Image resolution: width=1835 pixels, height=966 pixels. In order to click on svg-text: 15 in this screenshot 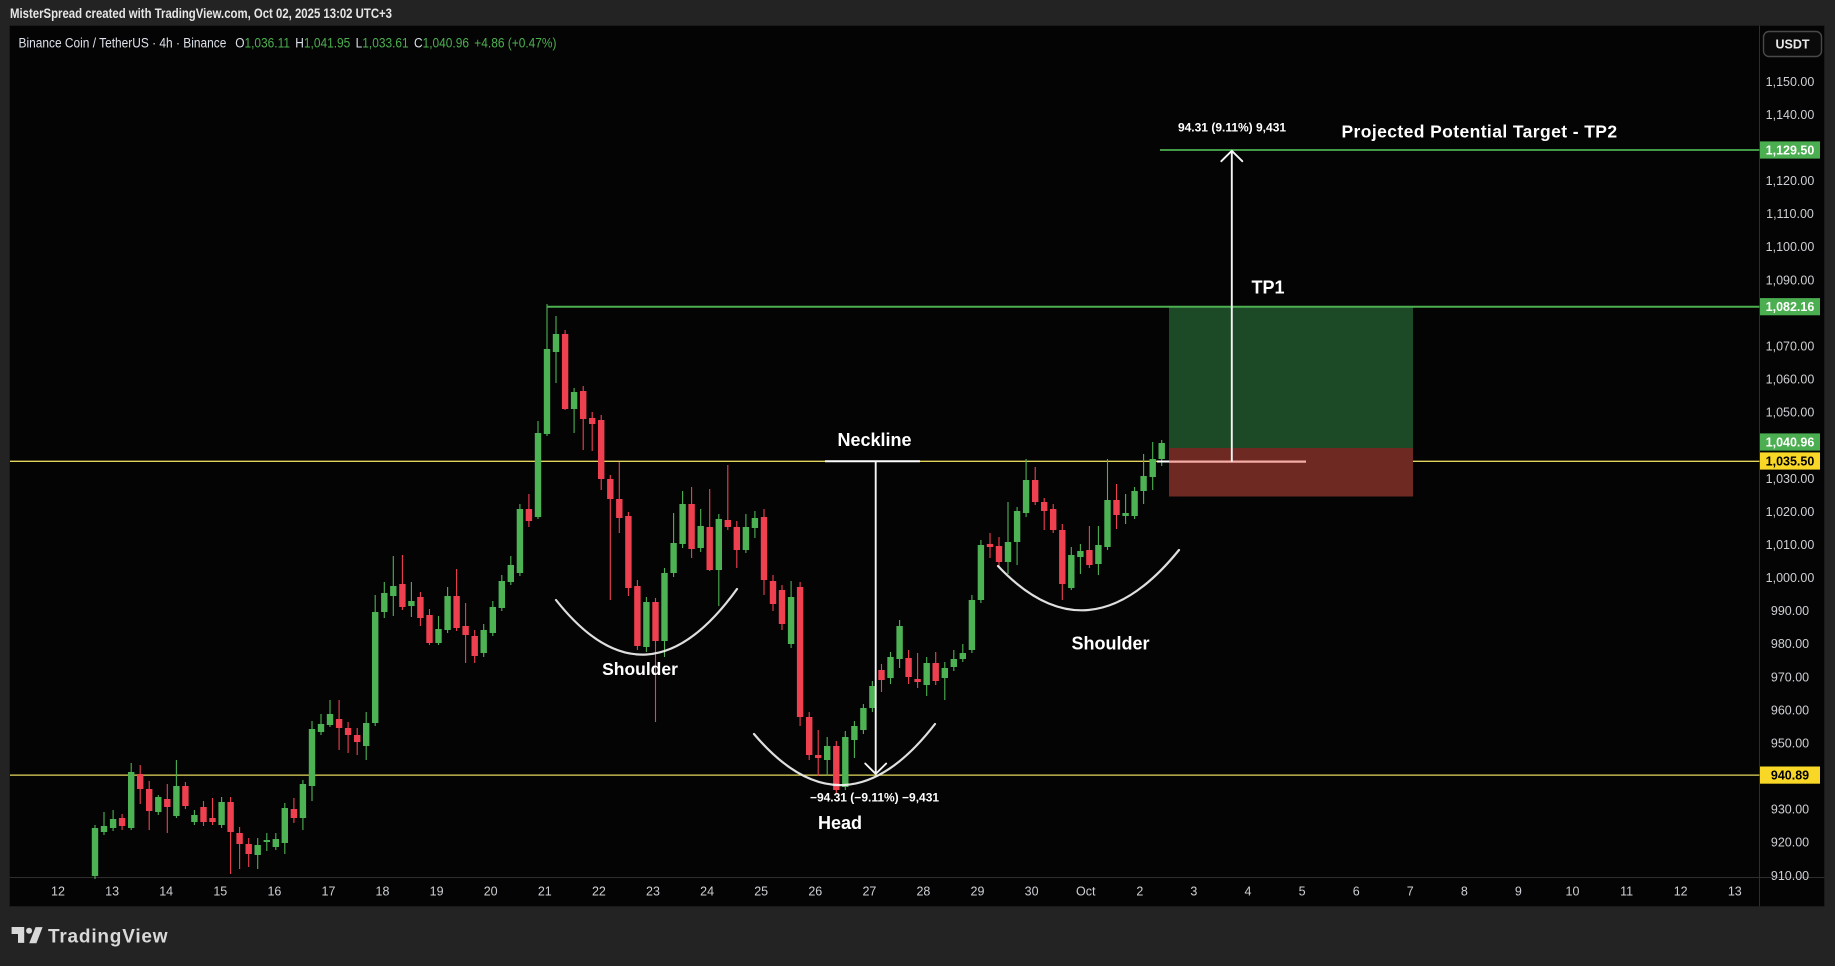, I will do `click(220, 892)`.